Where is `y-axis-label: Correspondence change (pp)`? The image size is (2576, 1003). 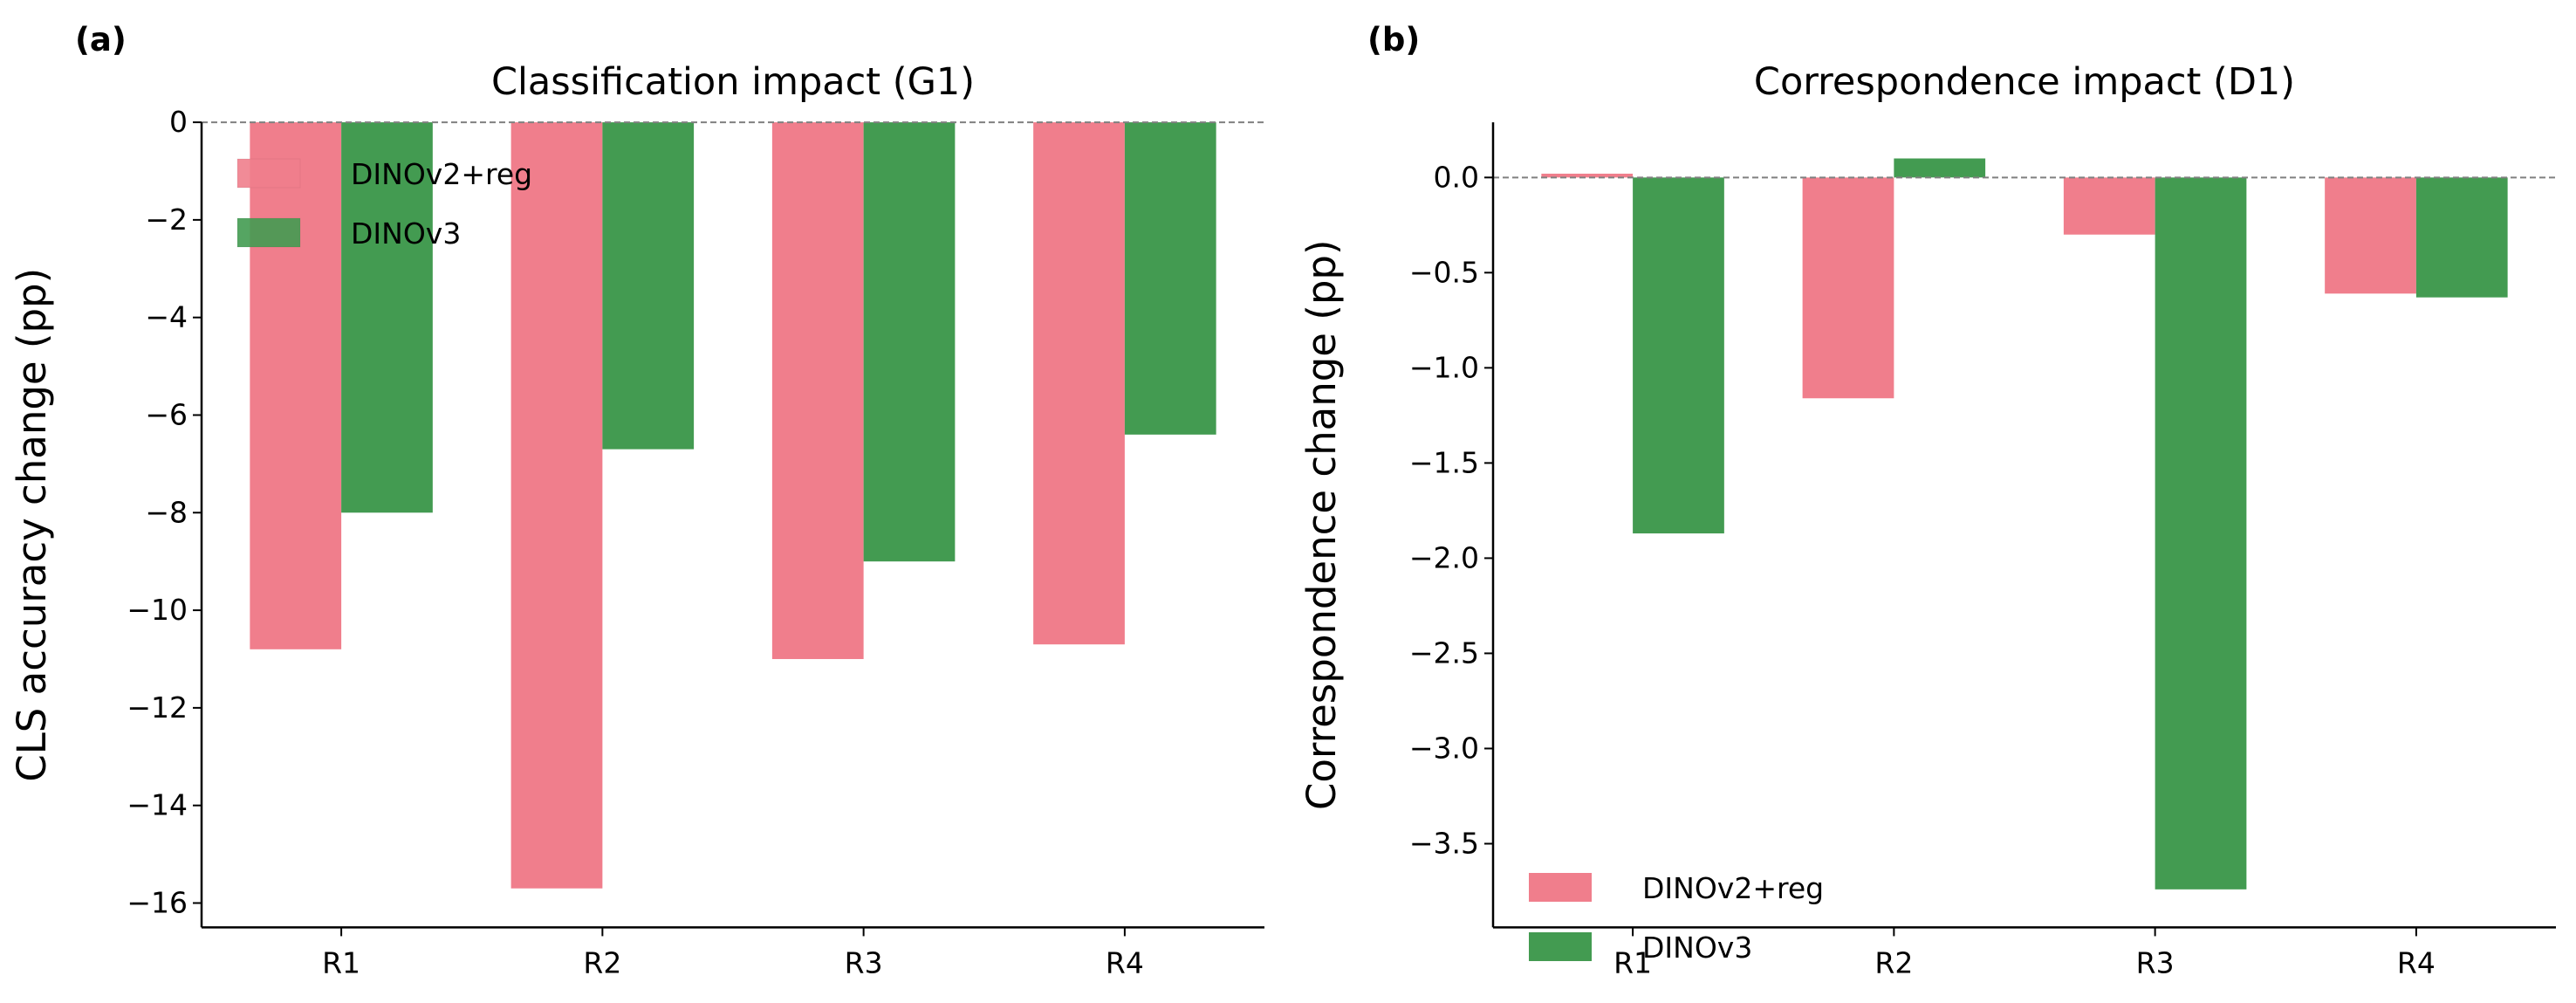
y-axis-label: Correspondence change (pp) is located at coordinates (1321, 524).